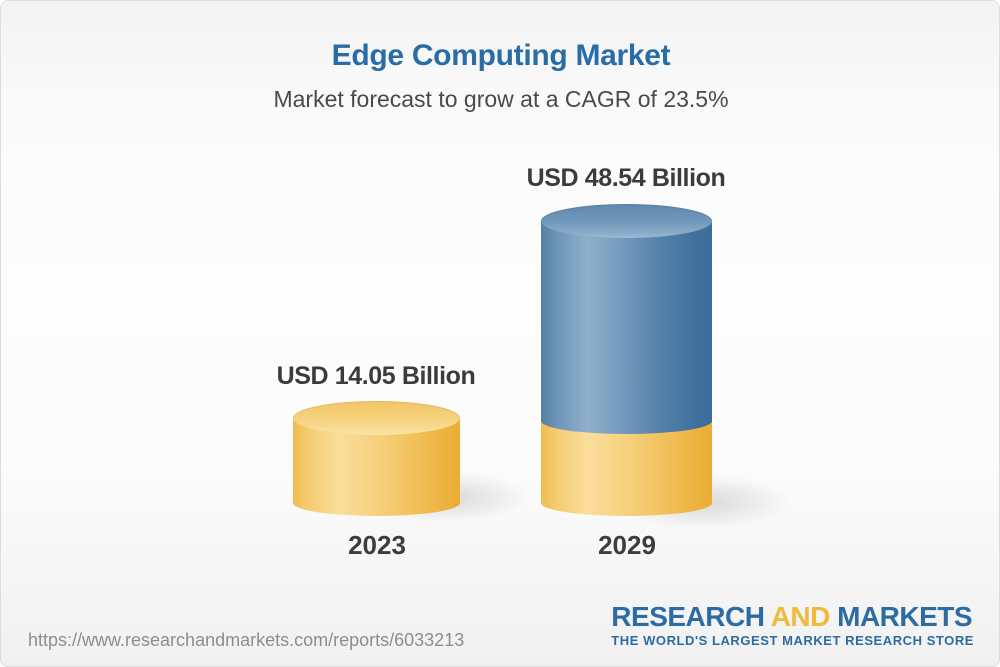 The height and width of the screenshot is (667, 1000). Describe the element at coordinates (626, 178) in the screenshot. I see `value-label-2029: USD 48.54 Billion` at that location.